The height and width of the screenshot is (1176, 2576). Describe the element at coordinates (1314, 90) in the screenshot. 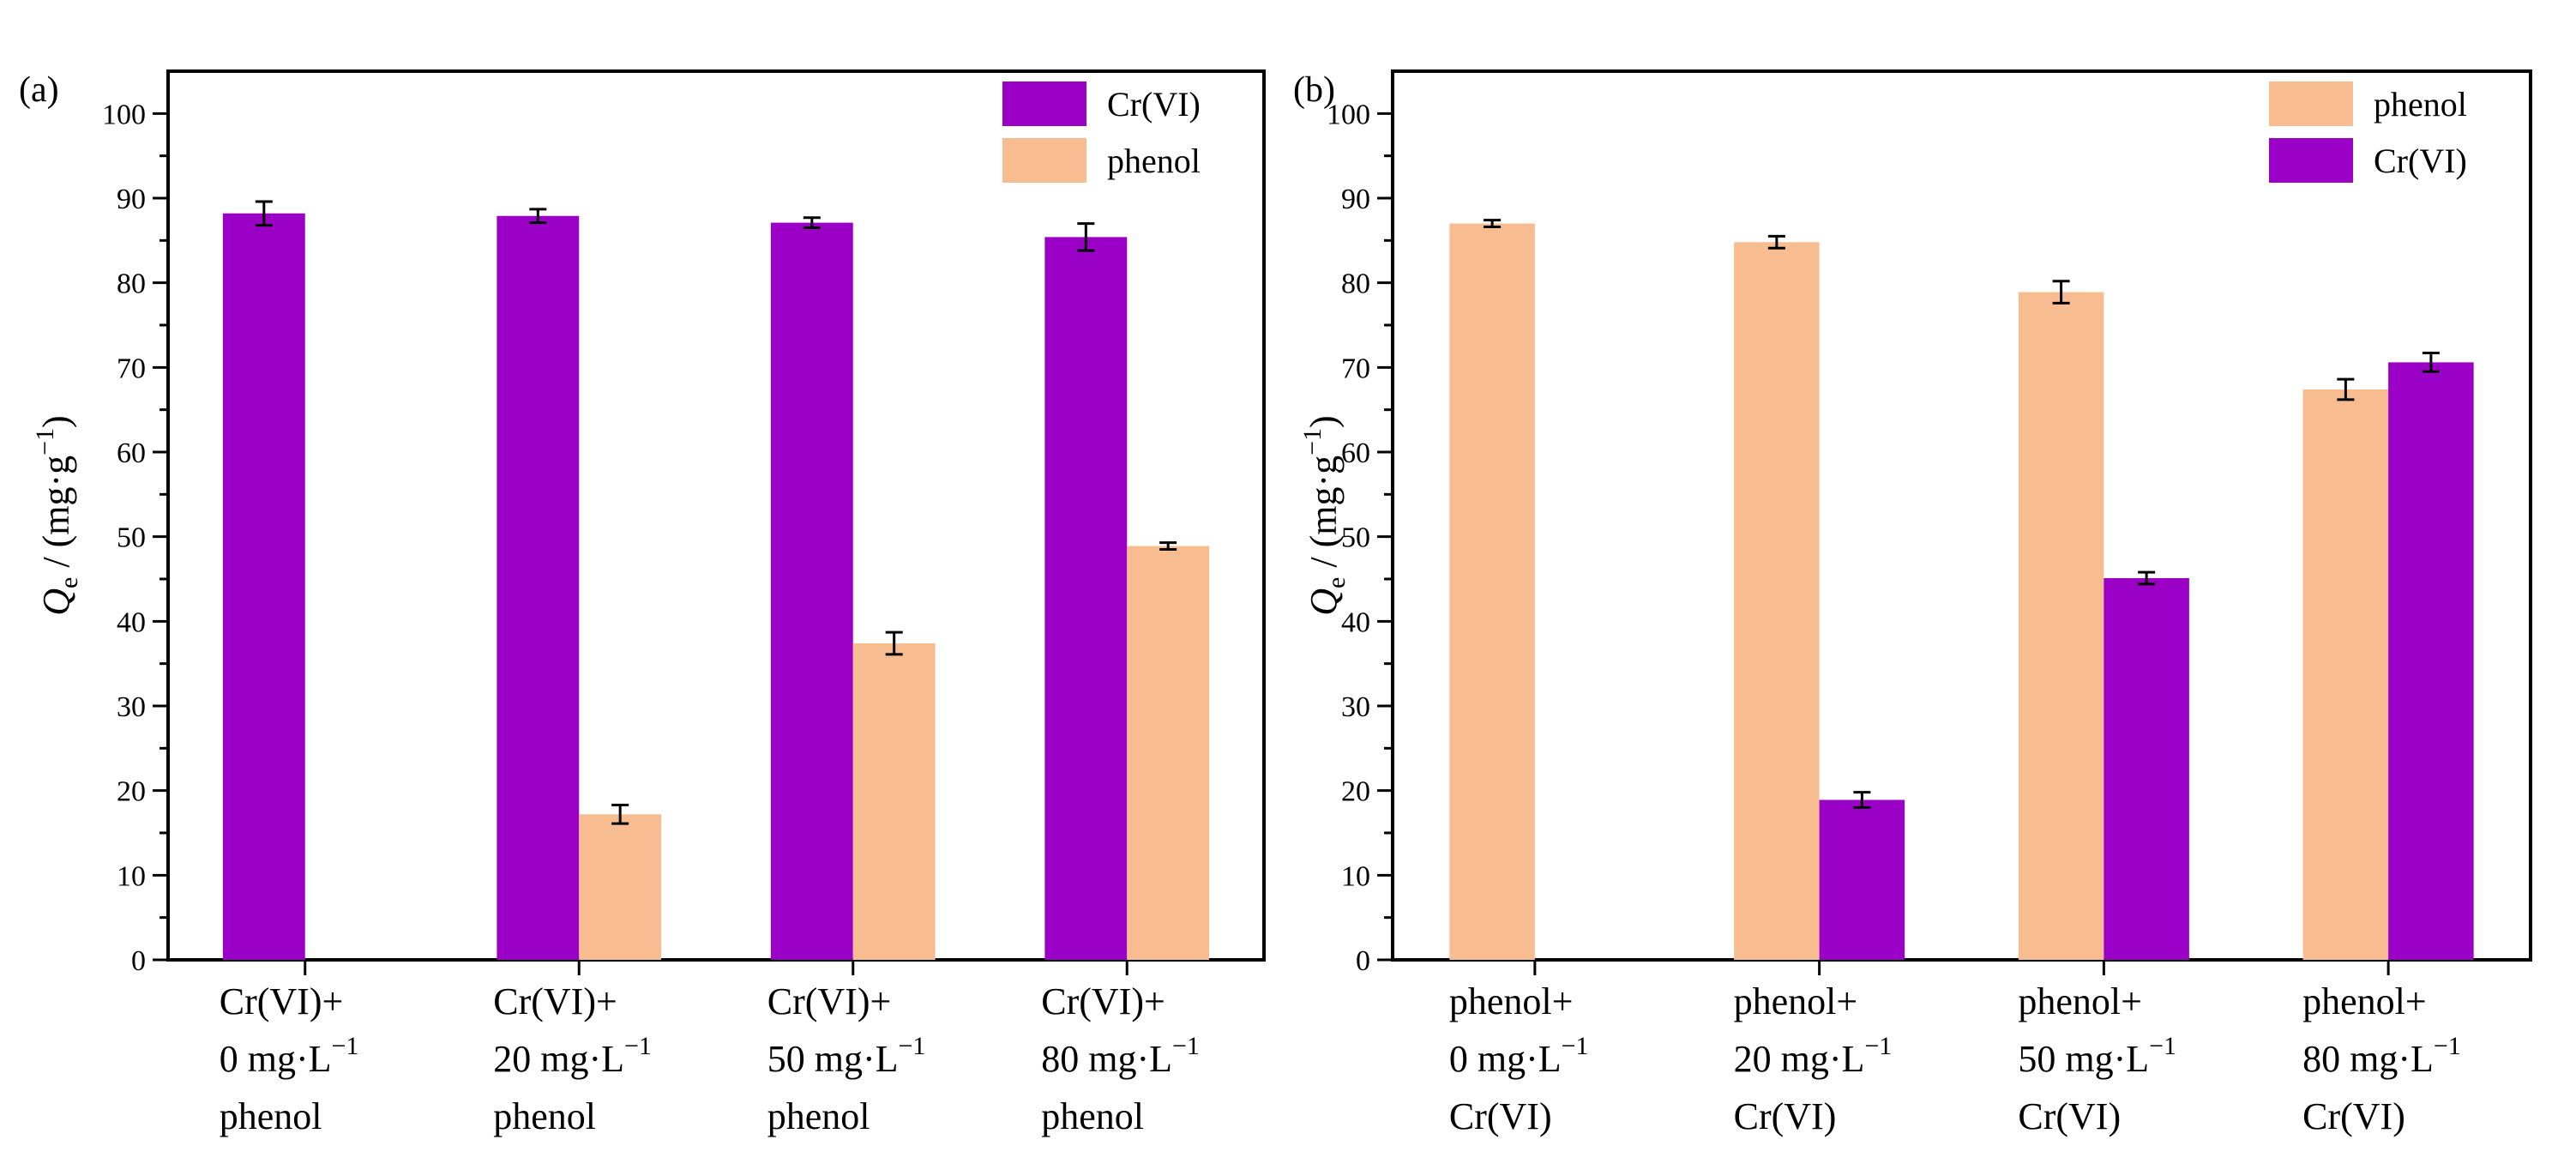

I see `panel-label: (b)` at that location.